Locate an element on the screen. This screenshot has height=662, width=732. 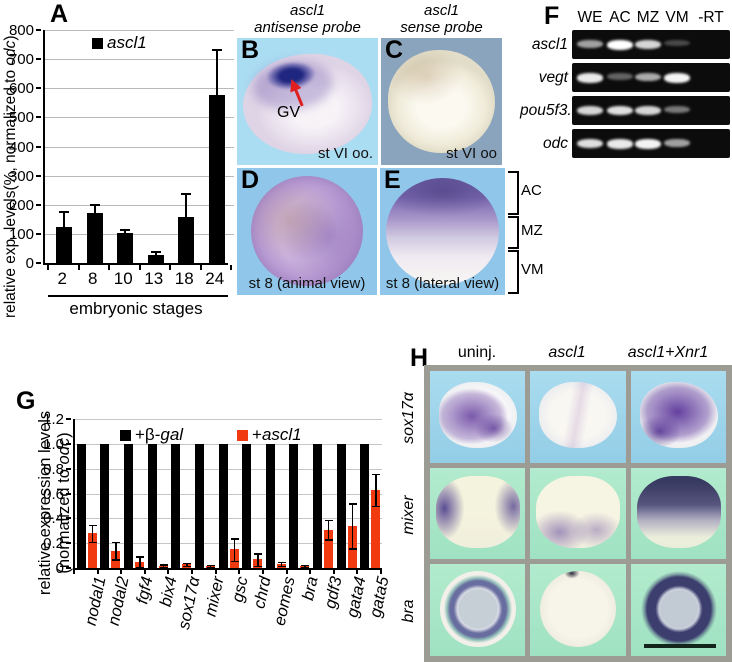
panel-a-legend: ascl1 is located at coordinates (119, 43).